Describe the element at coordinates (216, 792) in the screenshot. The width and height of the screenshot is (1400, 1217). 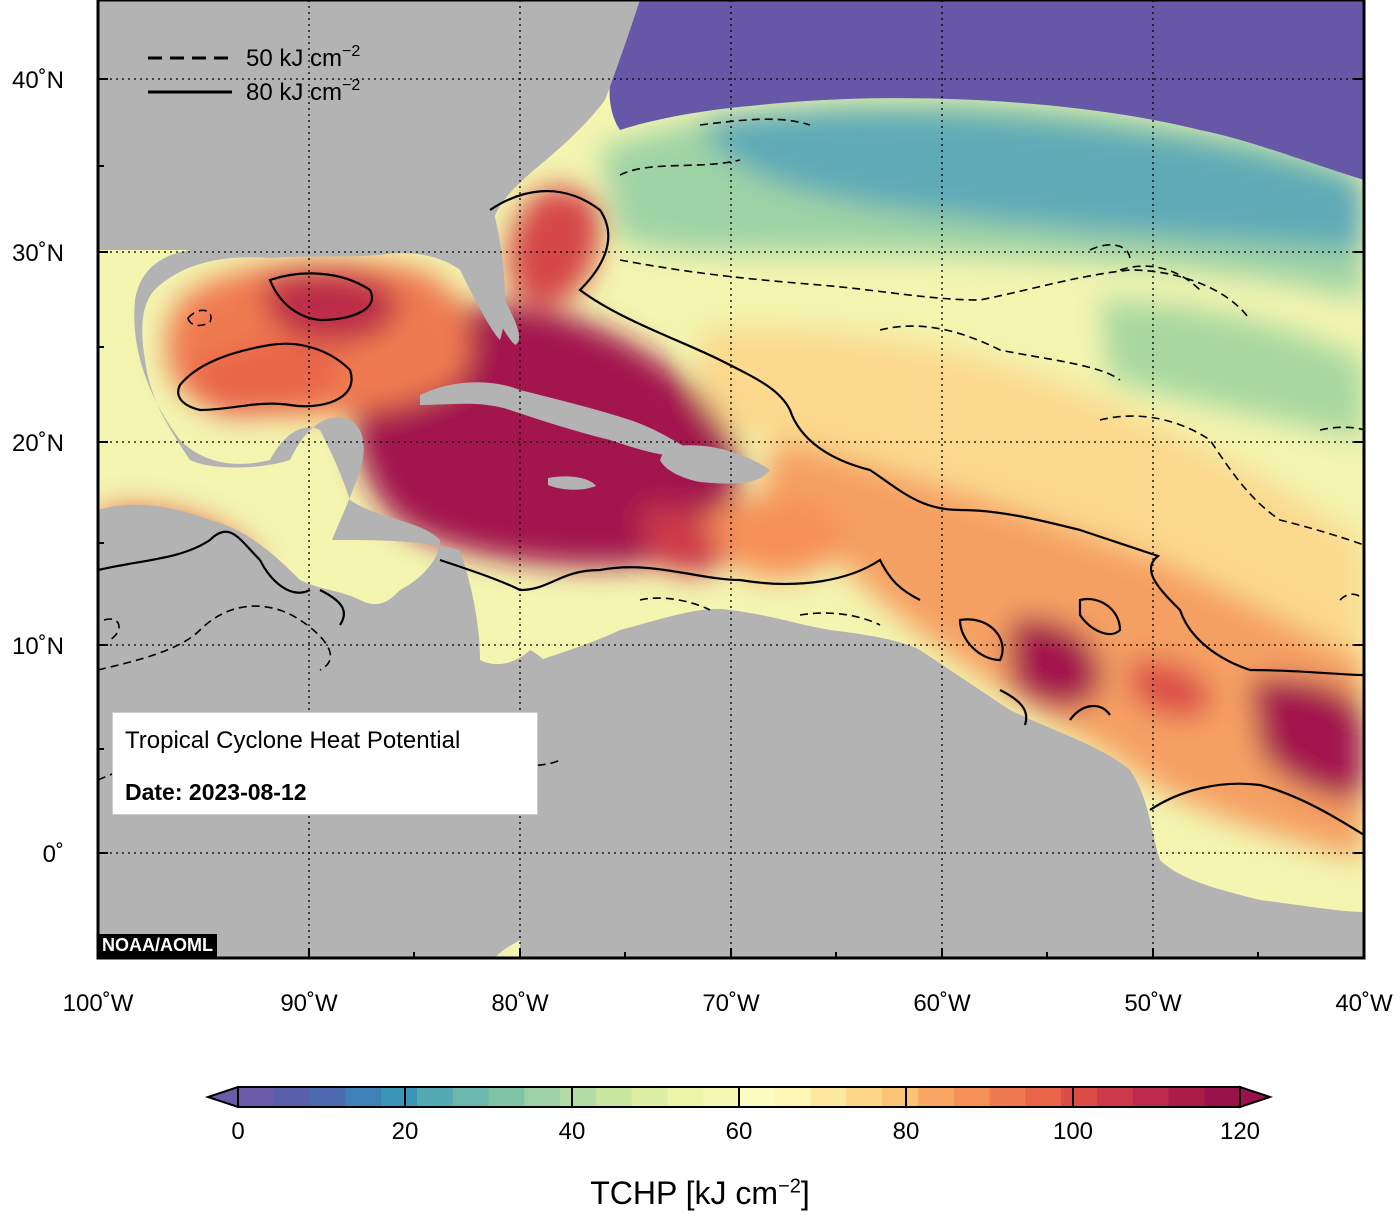
I see `date-label: Date: 2023-08-12` at that location.